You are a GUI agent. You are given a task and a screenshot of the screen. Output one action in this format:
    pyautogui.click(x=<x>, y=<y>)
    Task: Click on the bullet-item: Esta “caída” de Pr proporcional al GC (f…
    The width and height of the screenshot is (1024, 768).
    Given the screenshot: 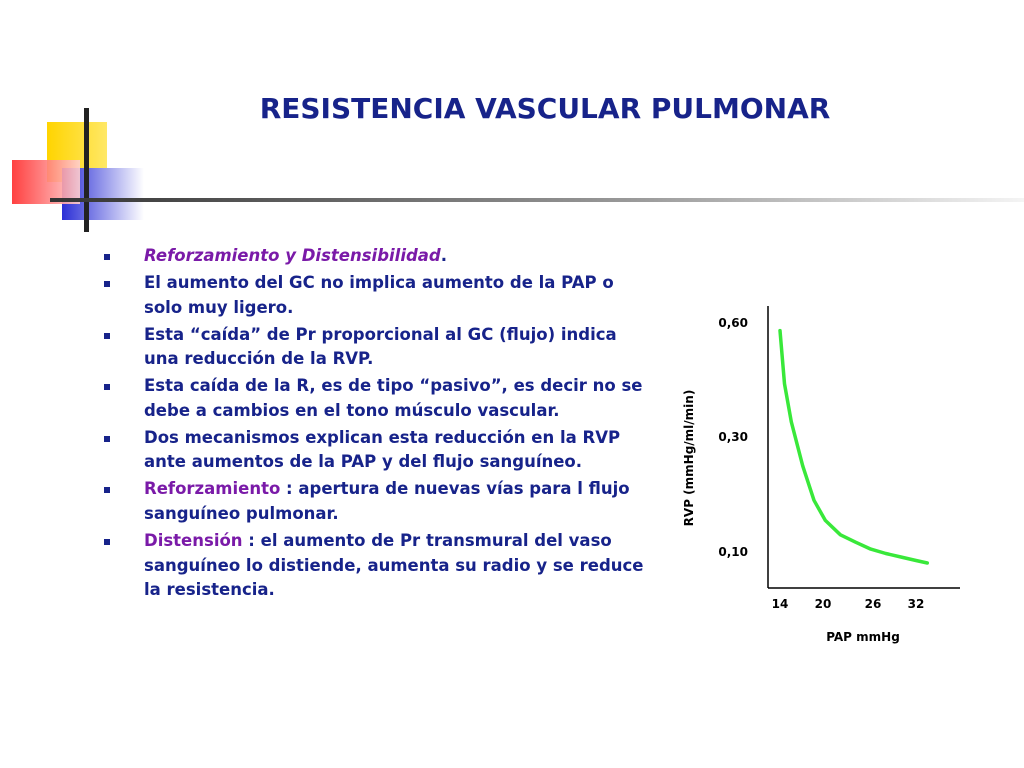 What is the action you would take?
    pyautogui.click(x=376, y=347)
    